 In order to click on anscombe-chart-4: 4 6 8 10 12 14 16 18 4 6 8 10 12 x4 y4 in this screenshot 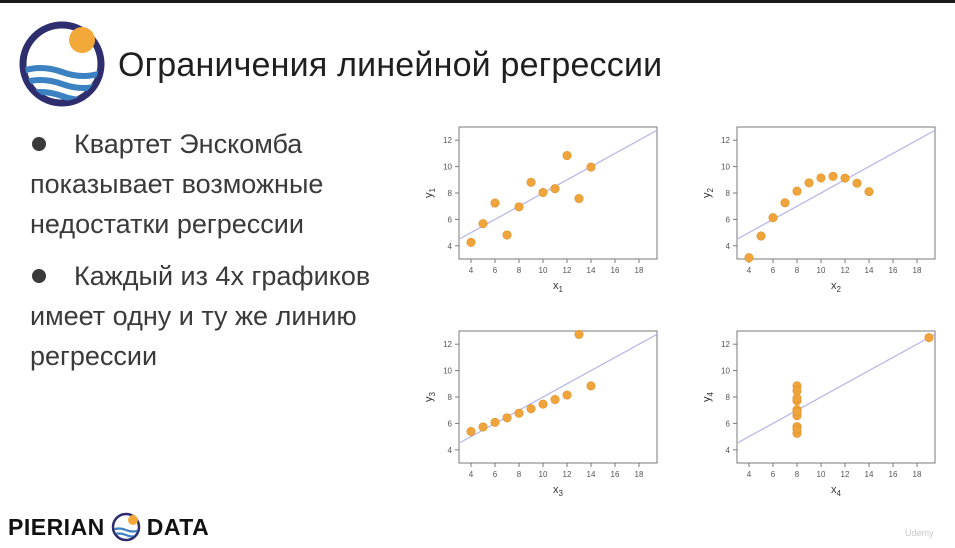, I will do `click(818, 410)`.